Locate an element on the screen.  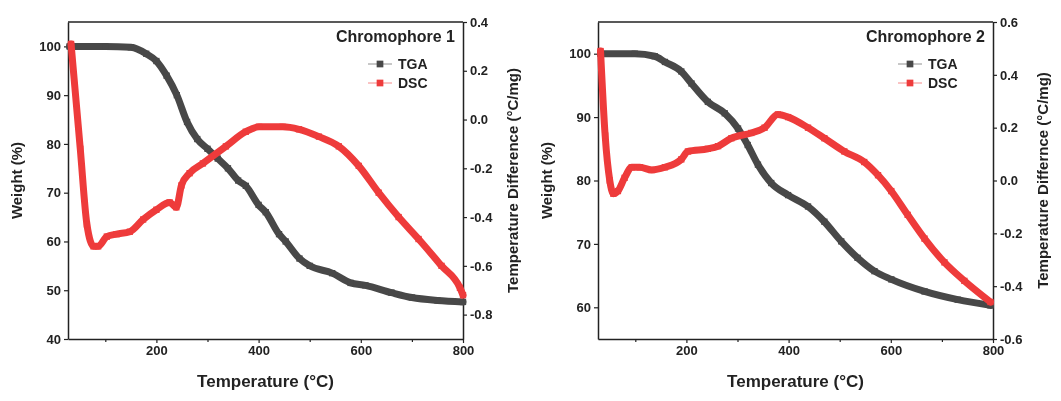
y2-axis-title: Temperature Differnce (°C/mg) is located at coordinates (1042, 180).